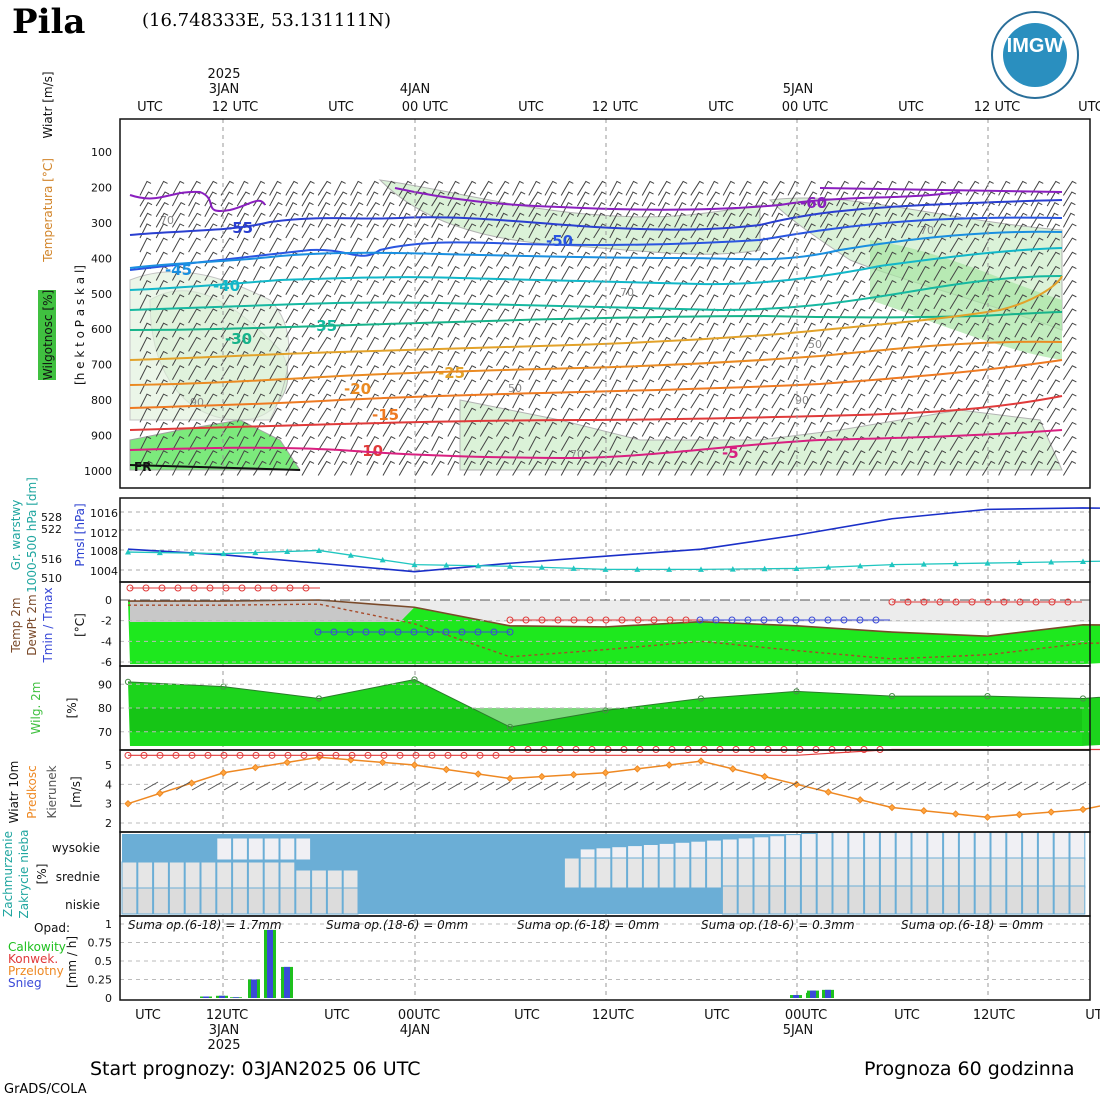 Image resolution: width=1100 pixels, height=1100 pixels. Describe the element at coordinates (205, 925) in the screenshot. I see `precip-sum-label: Suma op.(6-18) = 1.7mm` at that location.